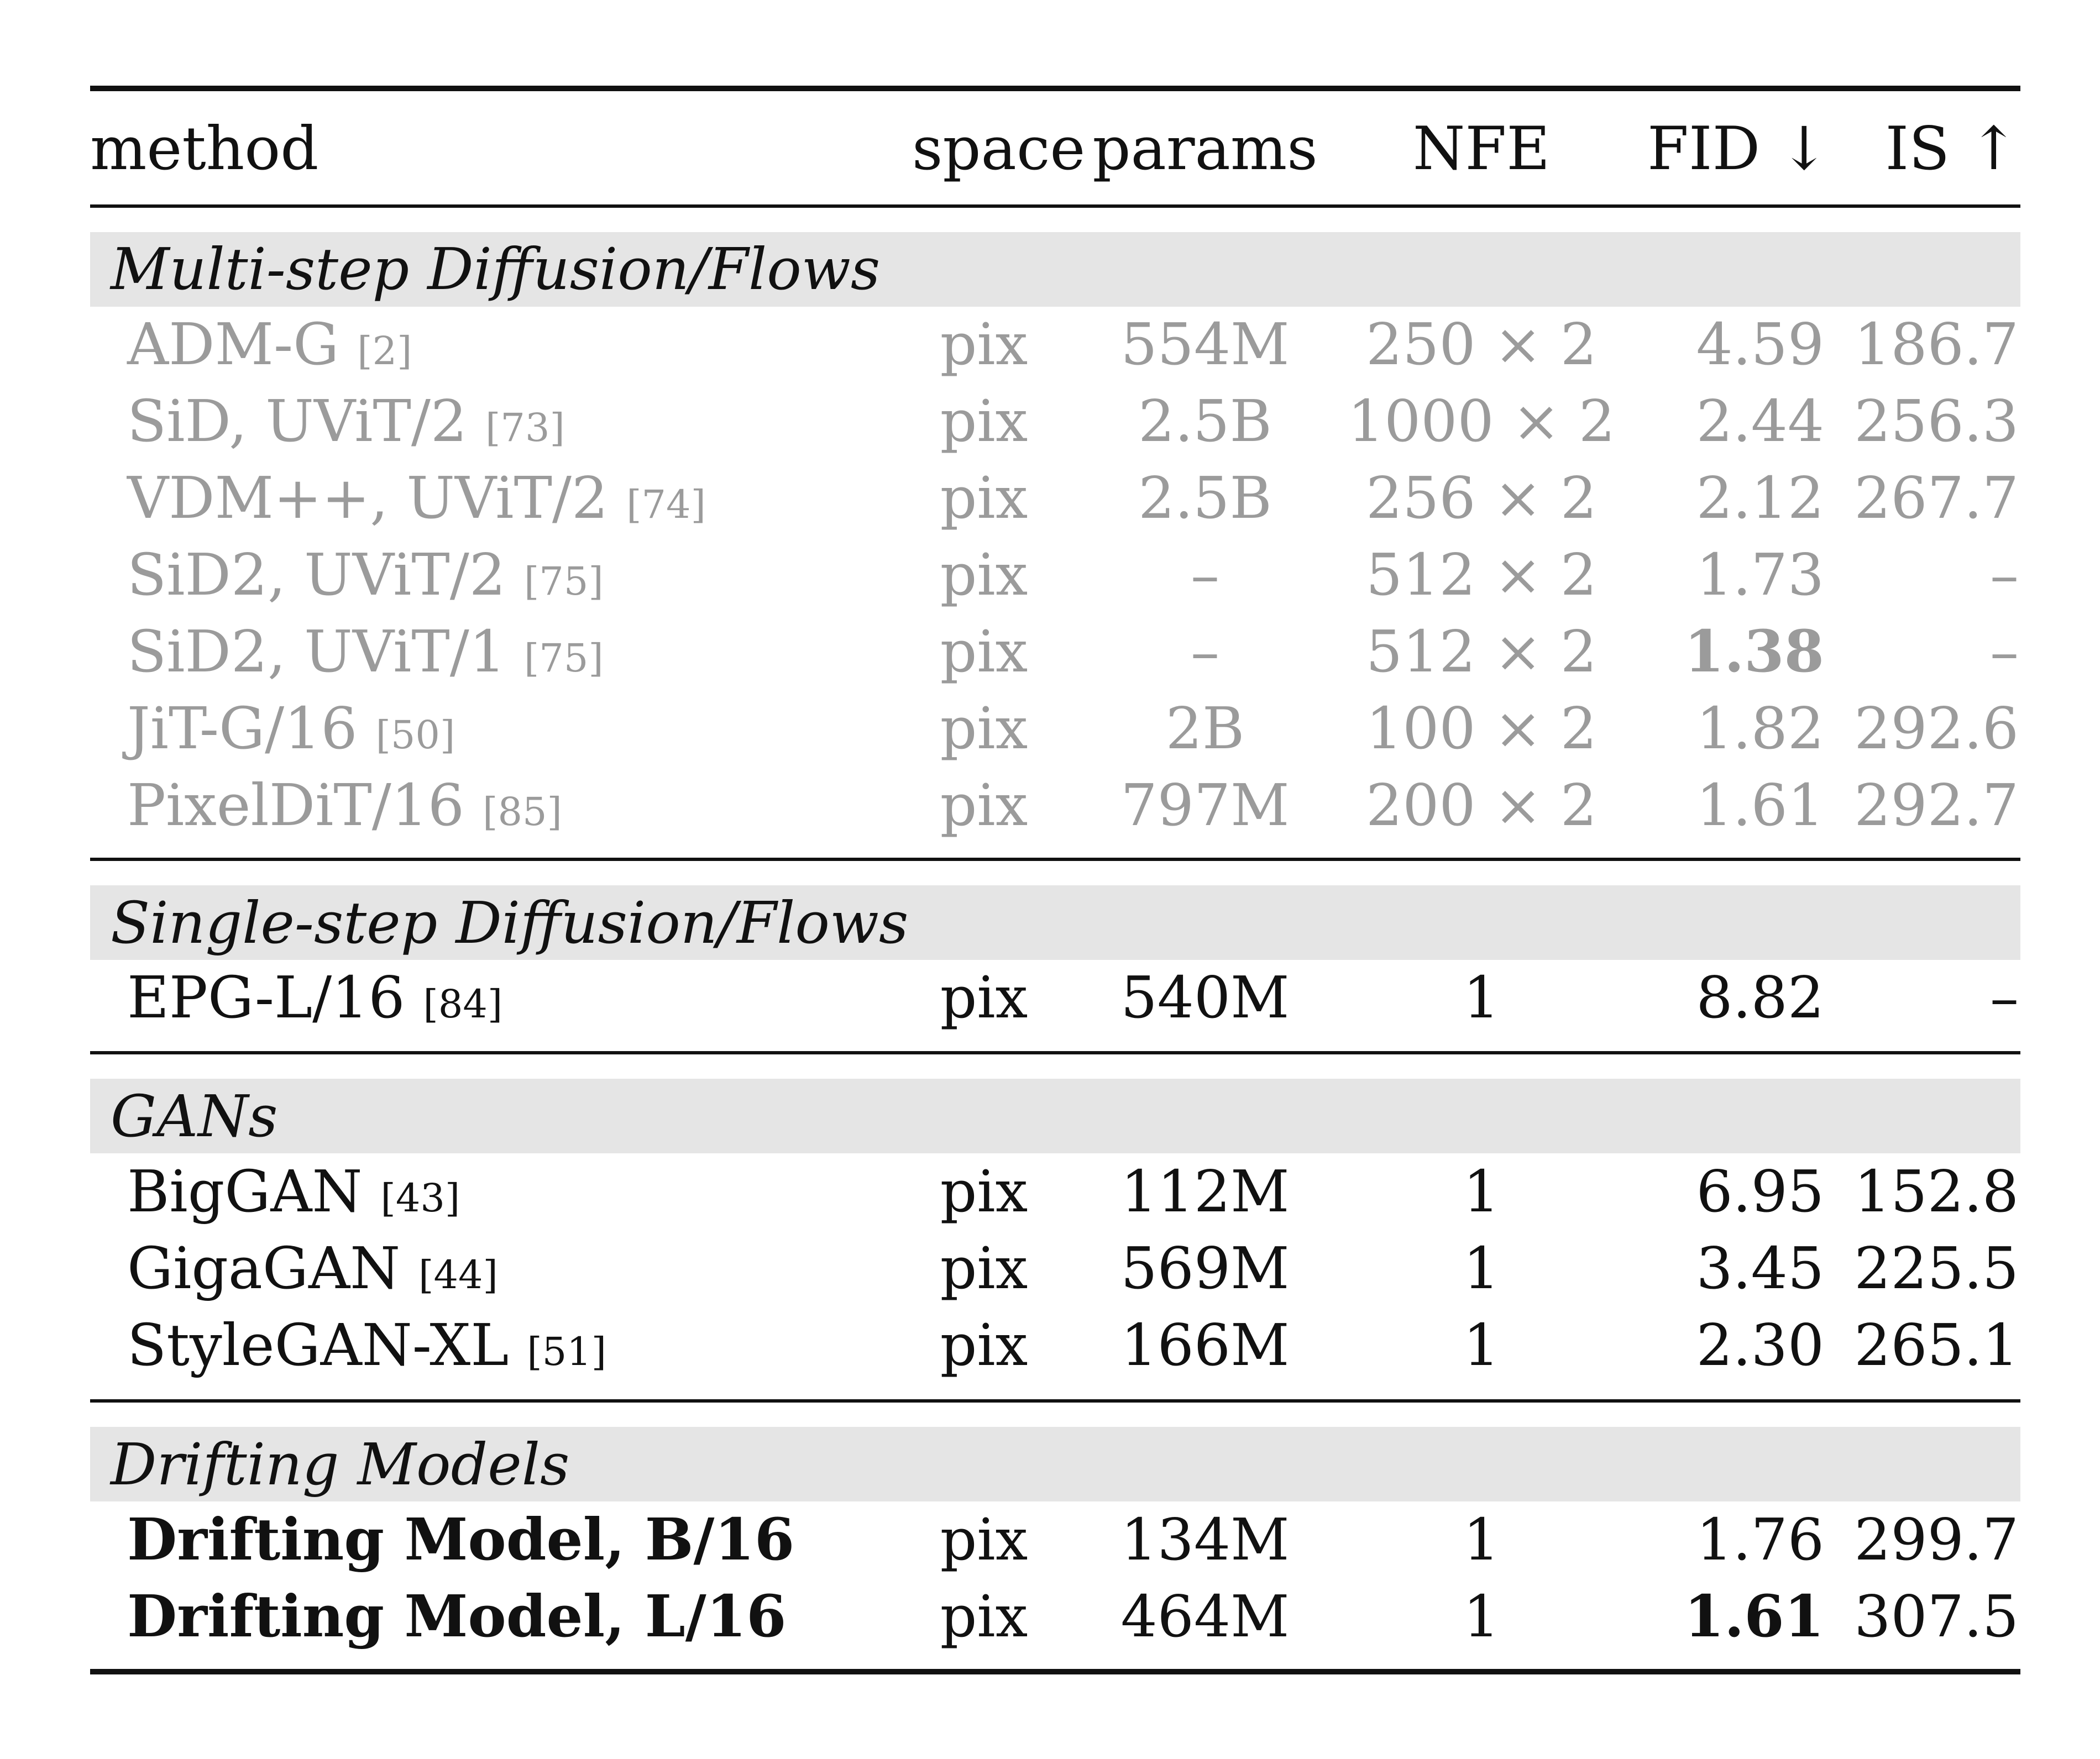  I want to click on params-cell: 112M, so click(1205, 1192).